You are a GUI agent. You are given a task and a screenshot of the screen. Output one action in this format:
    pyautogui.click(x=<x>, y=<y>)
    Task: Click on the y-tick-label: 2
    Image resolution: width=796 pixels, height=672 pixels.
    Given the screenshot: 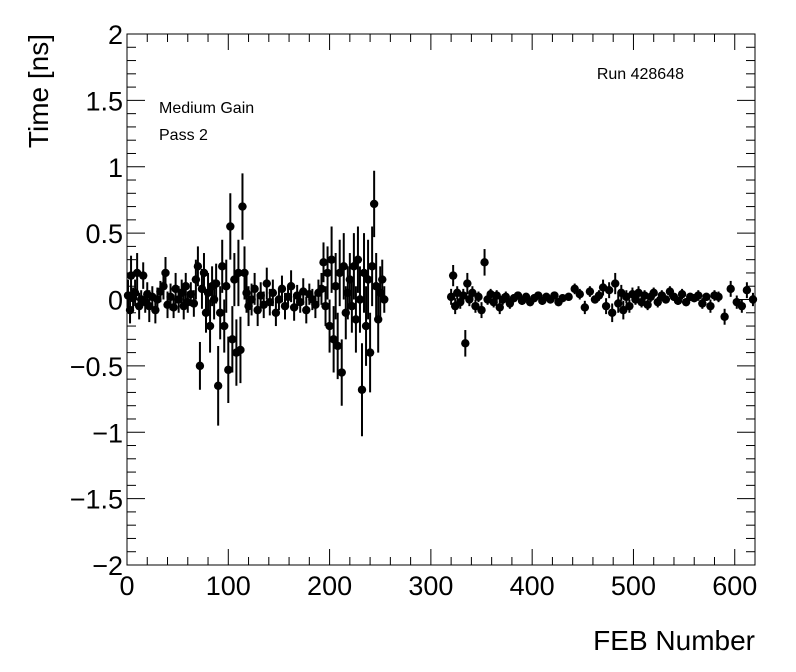 What is the action you would take?
    pyautogui.click(x=115, y=35)
    